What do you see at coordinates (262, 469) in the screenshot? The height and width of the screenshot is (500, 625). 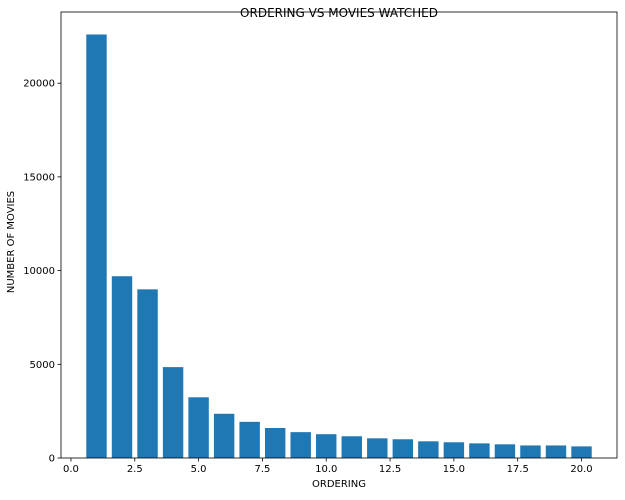 I see `x-tick-label: 7.5` at bounding box center [262, 469].